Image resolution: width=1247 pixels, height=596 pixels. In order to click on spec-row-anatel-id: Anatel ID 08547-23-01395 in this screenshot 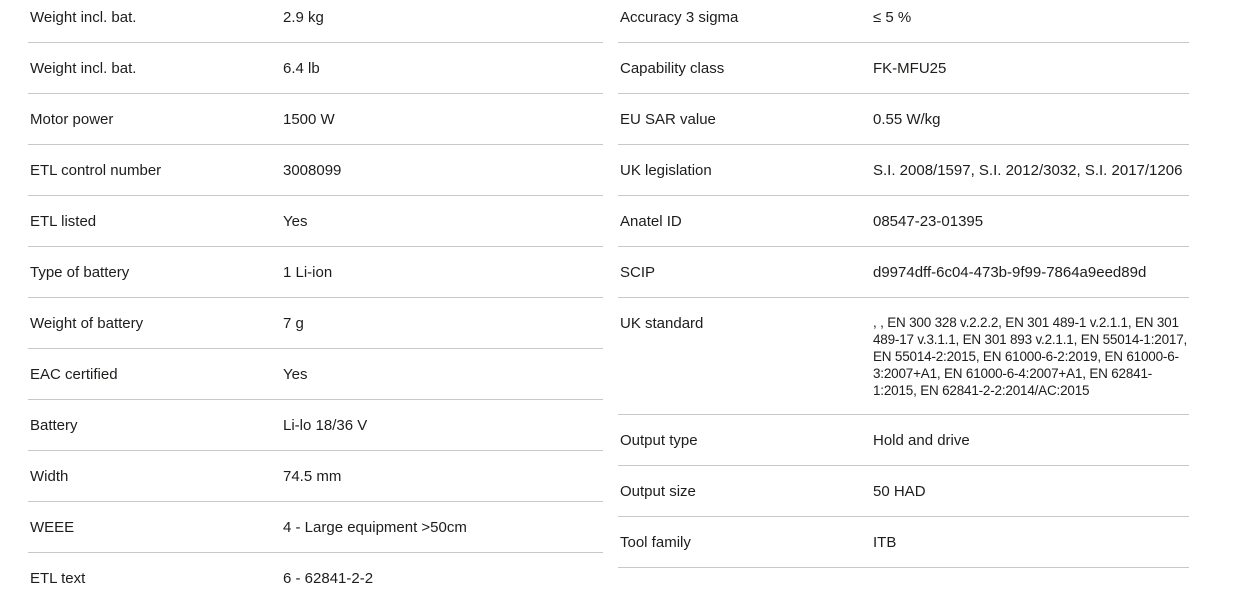, I will do `click(903, 221)`.